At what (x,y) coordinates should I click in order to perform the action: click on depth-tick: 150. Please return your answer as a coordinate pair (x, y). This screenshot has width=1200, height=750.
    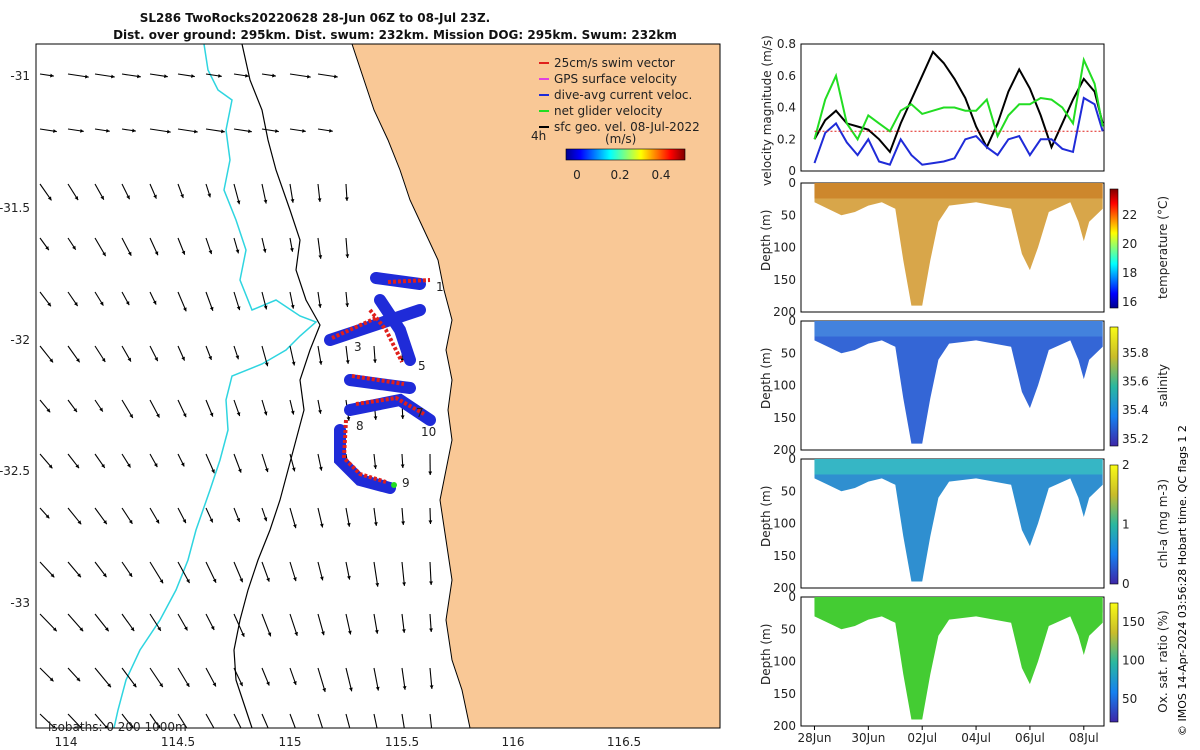
    Looking at the image, I should click on (784, 694).